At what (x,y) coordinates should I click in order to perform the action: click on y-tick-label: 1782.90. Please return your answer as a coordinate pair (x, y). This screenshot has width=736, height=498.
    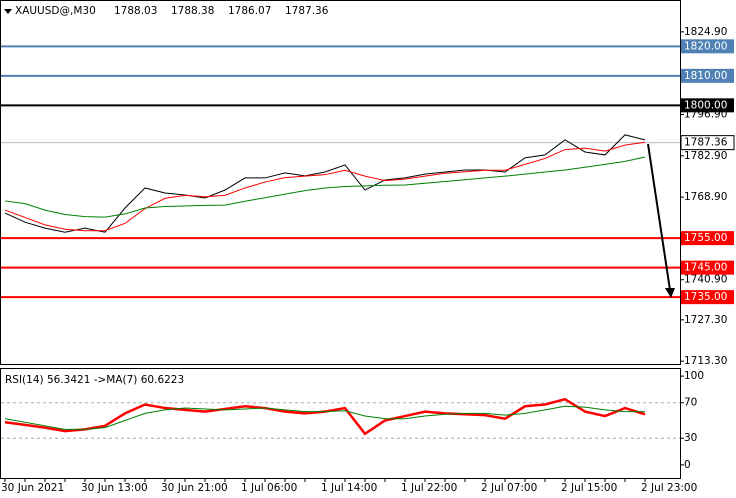
    Looking at the image, I should click on (705, 156).